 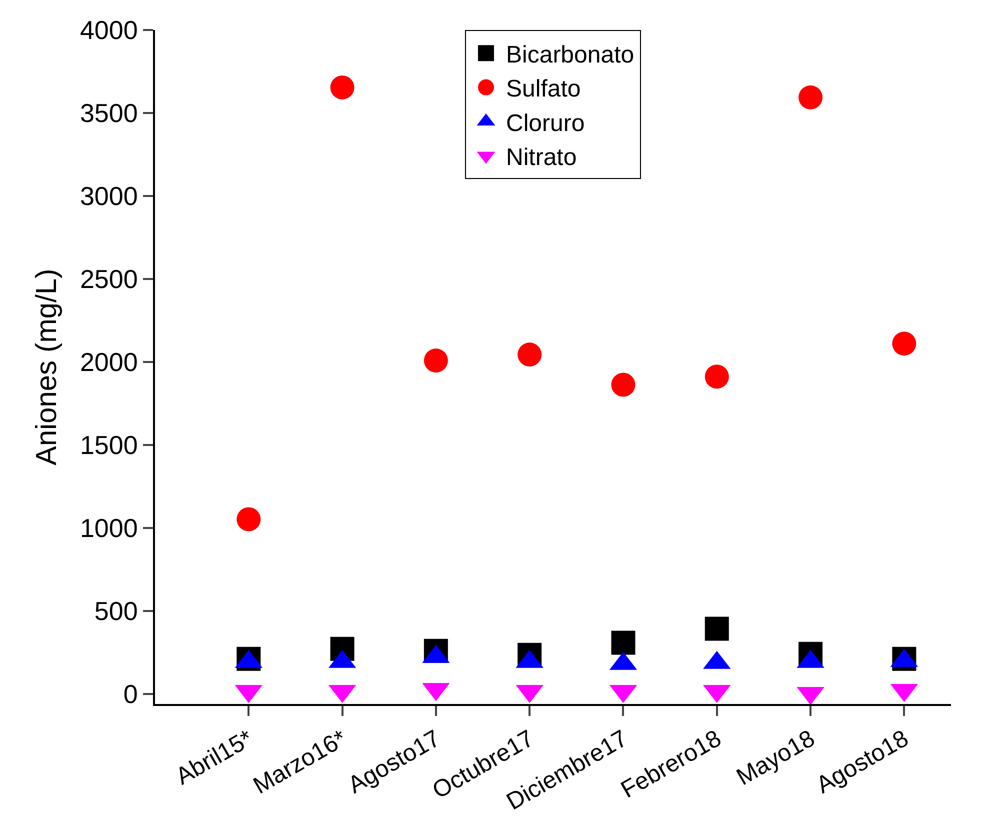 I want to click on legend-label: Nitrato, so click(x=541, y=158).